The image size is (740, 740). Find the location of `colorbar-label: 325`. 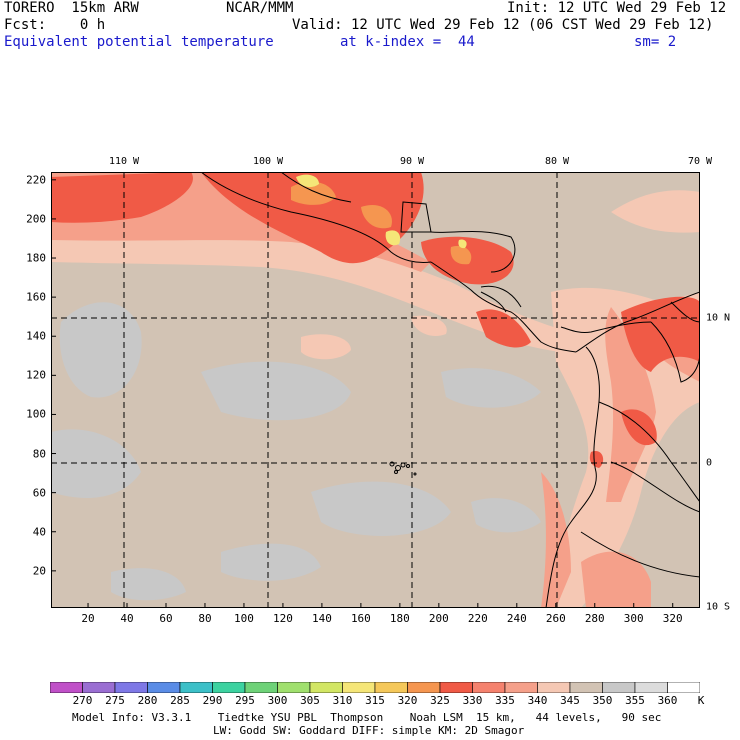

colorbar-label: 325 is located at coordinates (440, 700).